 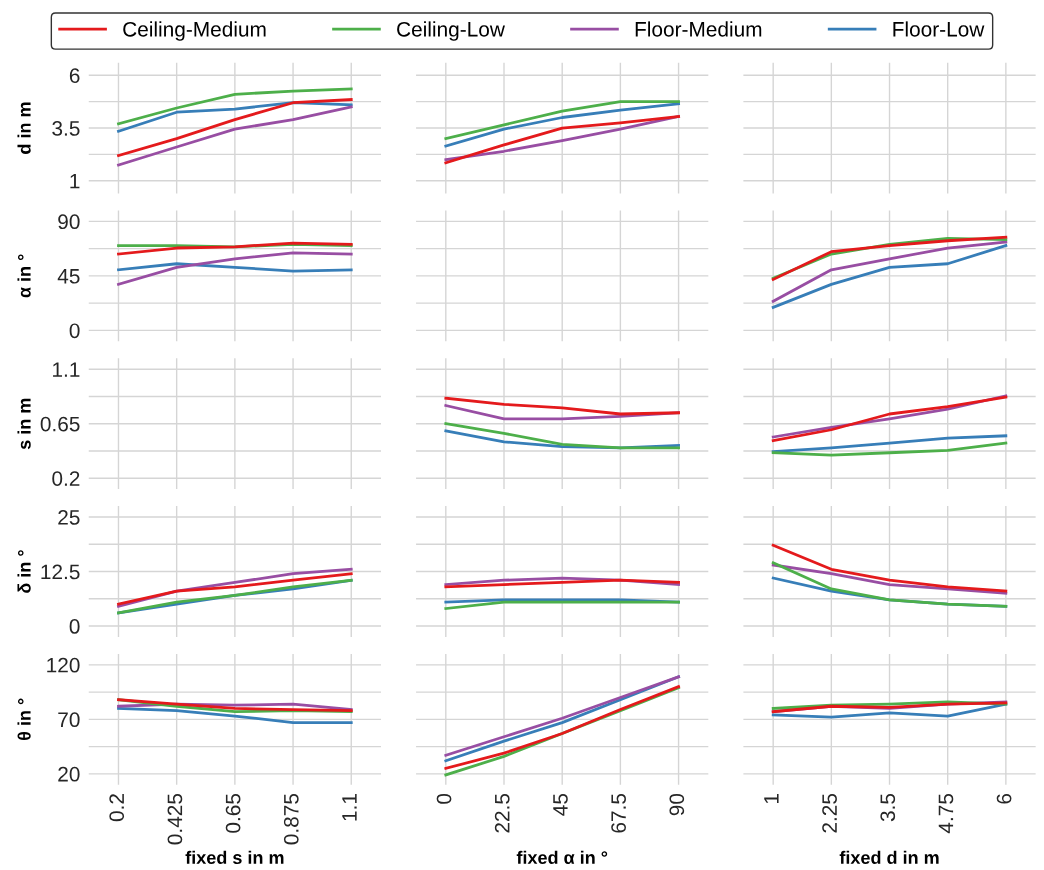 What do you see at coordinates (562, 857) in the screenshot?
I see `x-axis-title: fixed α in °` at bounding box center [562, 857].